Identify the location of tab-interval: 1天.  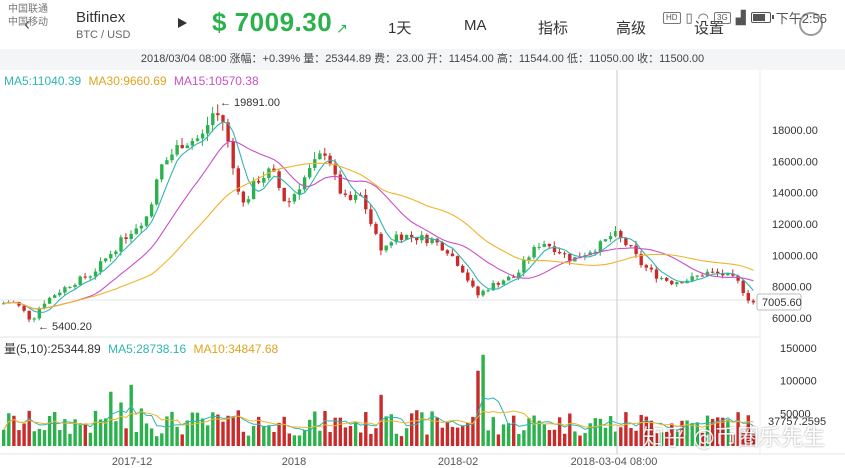
(400, 28).